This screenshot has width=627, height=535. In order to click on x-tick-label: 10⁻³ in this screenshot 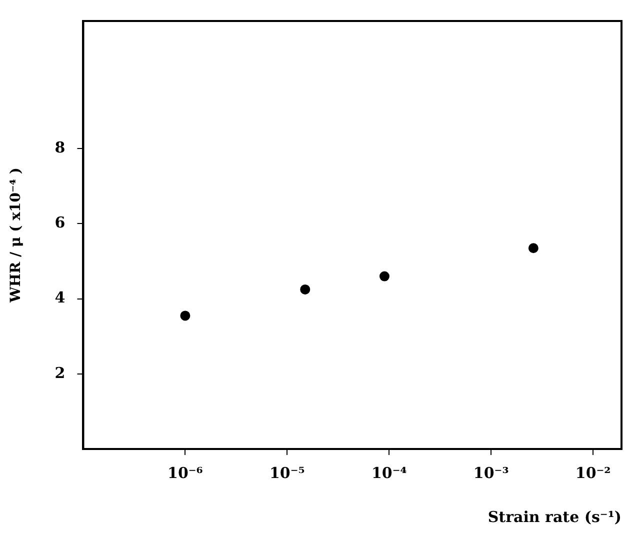, I will do `click(491, 473)`.